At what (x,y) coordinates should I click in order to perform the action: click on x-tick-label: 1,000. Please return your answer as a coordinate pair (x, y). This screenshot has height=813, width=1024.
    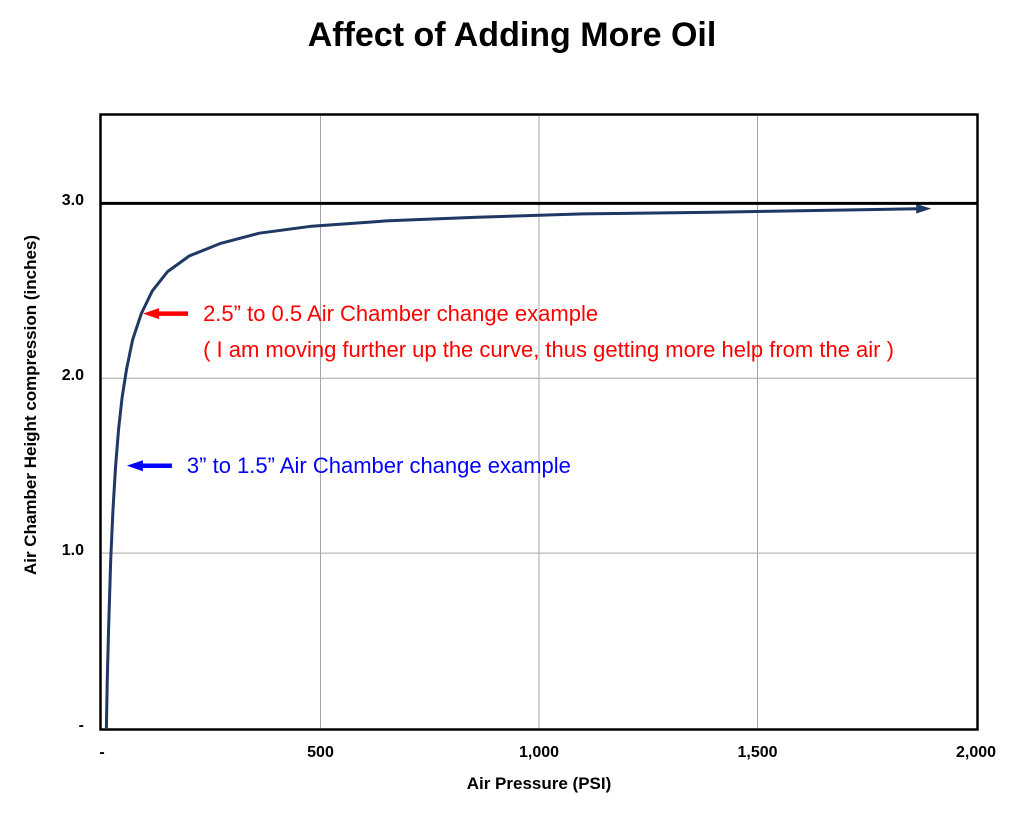
    Looking at the image, I should click on (539, 752).